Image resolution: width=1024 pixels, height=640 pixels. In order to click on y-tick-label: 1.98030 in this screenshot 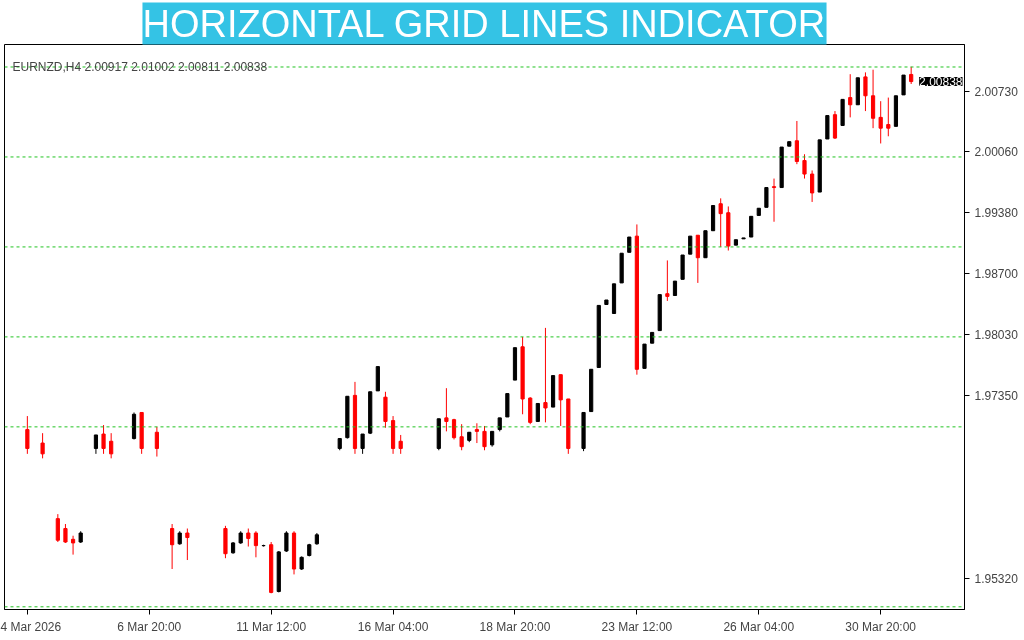, I will do `click(996, 334)`.